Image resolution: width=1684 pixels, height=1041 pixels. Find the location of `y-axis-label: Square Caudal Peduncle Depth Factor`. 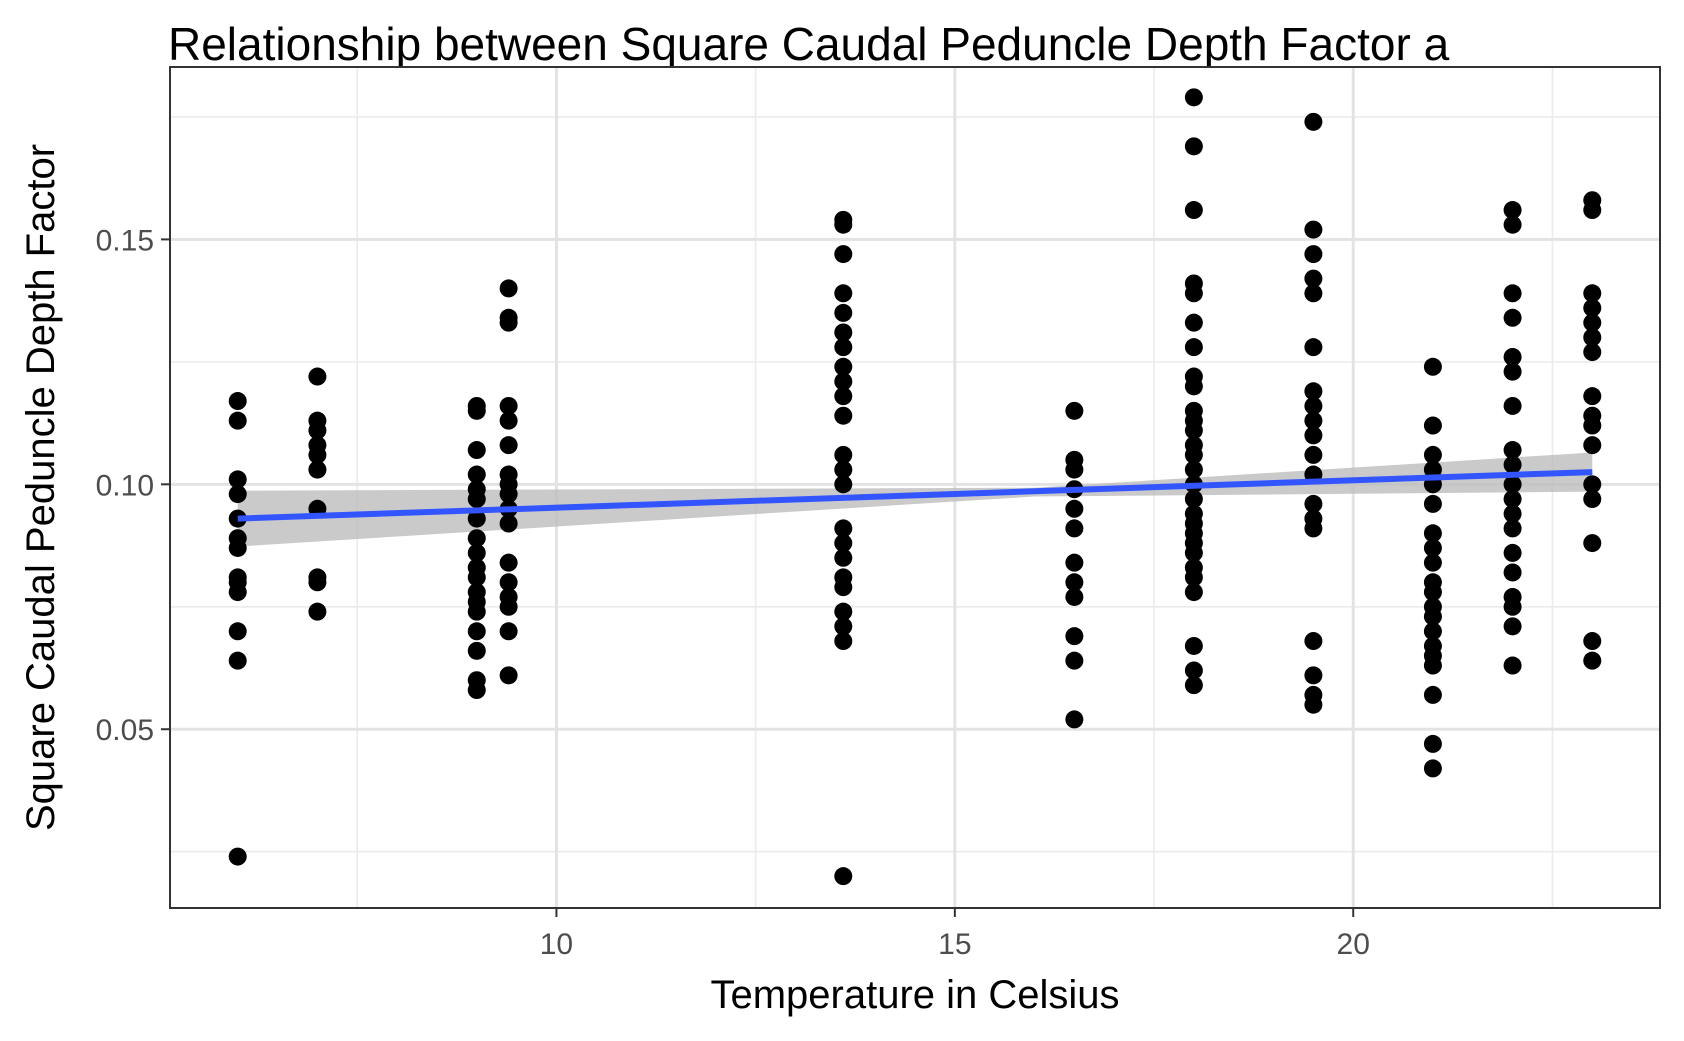

y-axis-label: Square Caudal Peduncle Depth Factor is located at coordinates (41, 487).